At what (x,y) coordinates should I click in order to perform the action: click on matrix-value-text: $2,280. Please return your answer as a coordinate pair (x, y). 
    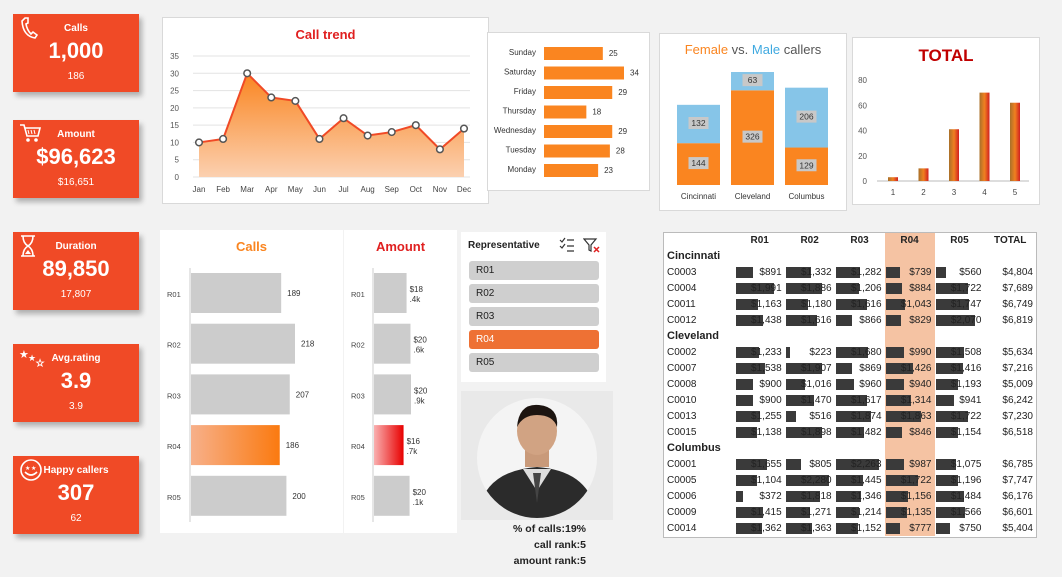
    Looking at the image, I should click on (816, 480).